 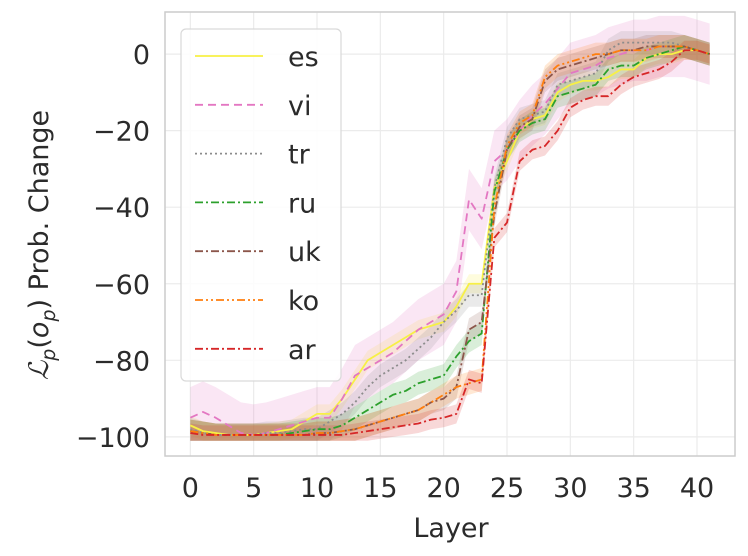 I want to click on legend: es vi tr ru uk ko ar, so click(x=261, y=205).